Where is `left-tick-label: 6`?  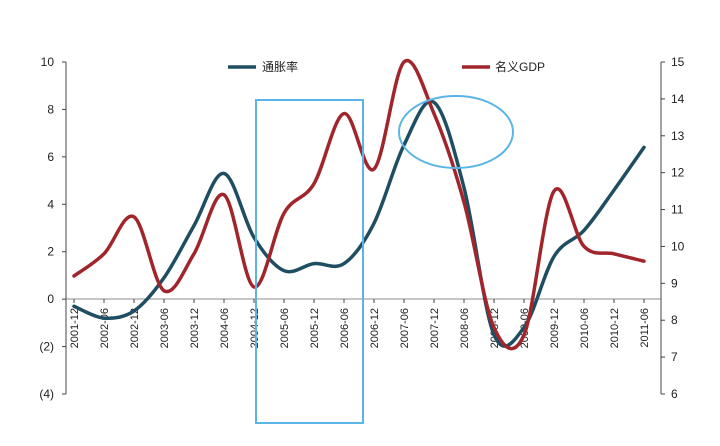 left-tick-label: 6 is located at coordinates (50, 157).